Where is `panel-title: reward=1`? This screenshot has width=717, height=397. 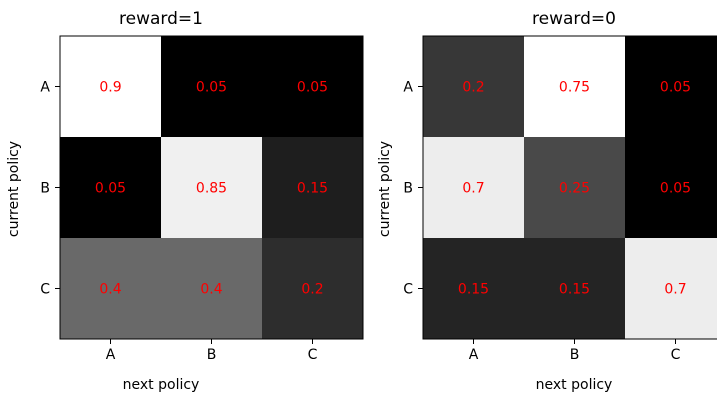 panel-title: reward=1 is located at coordinates (161, 19).